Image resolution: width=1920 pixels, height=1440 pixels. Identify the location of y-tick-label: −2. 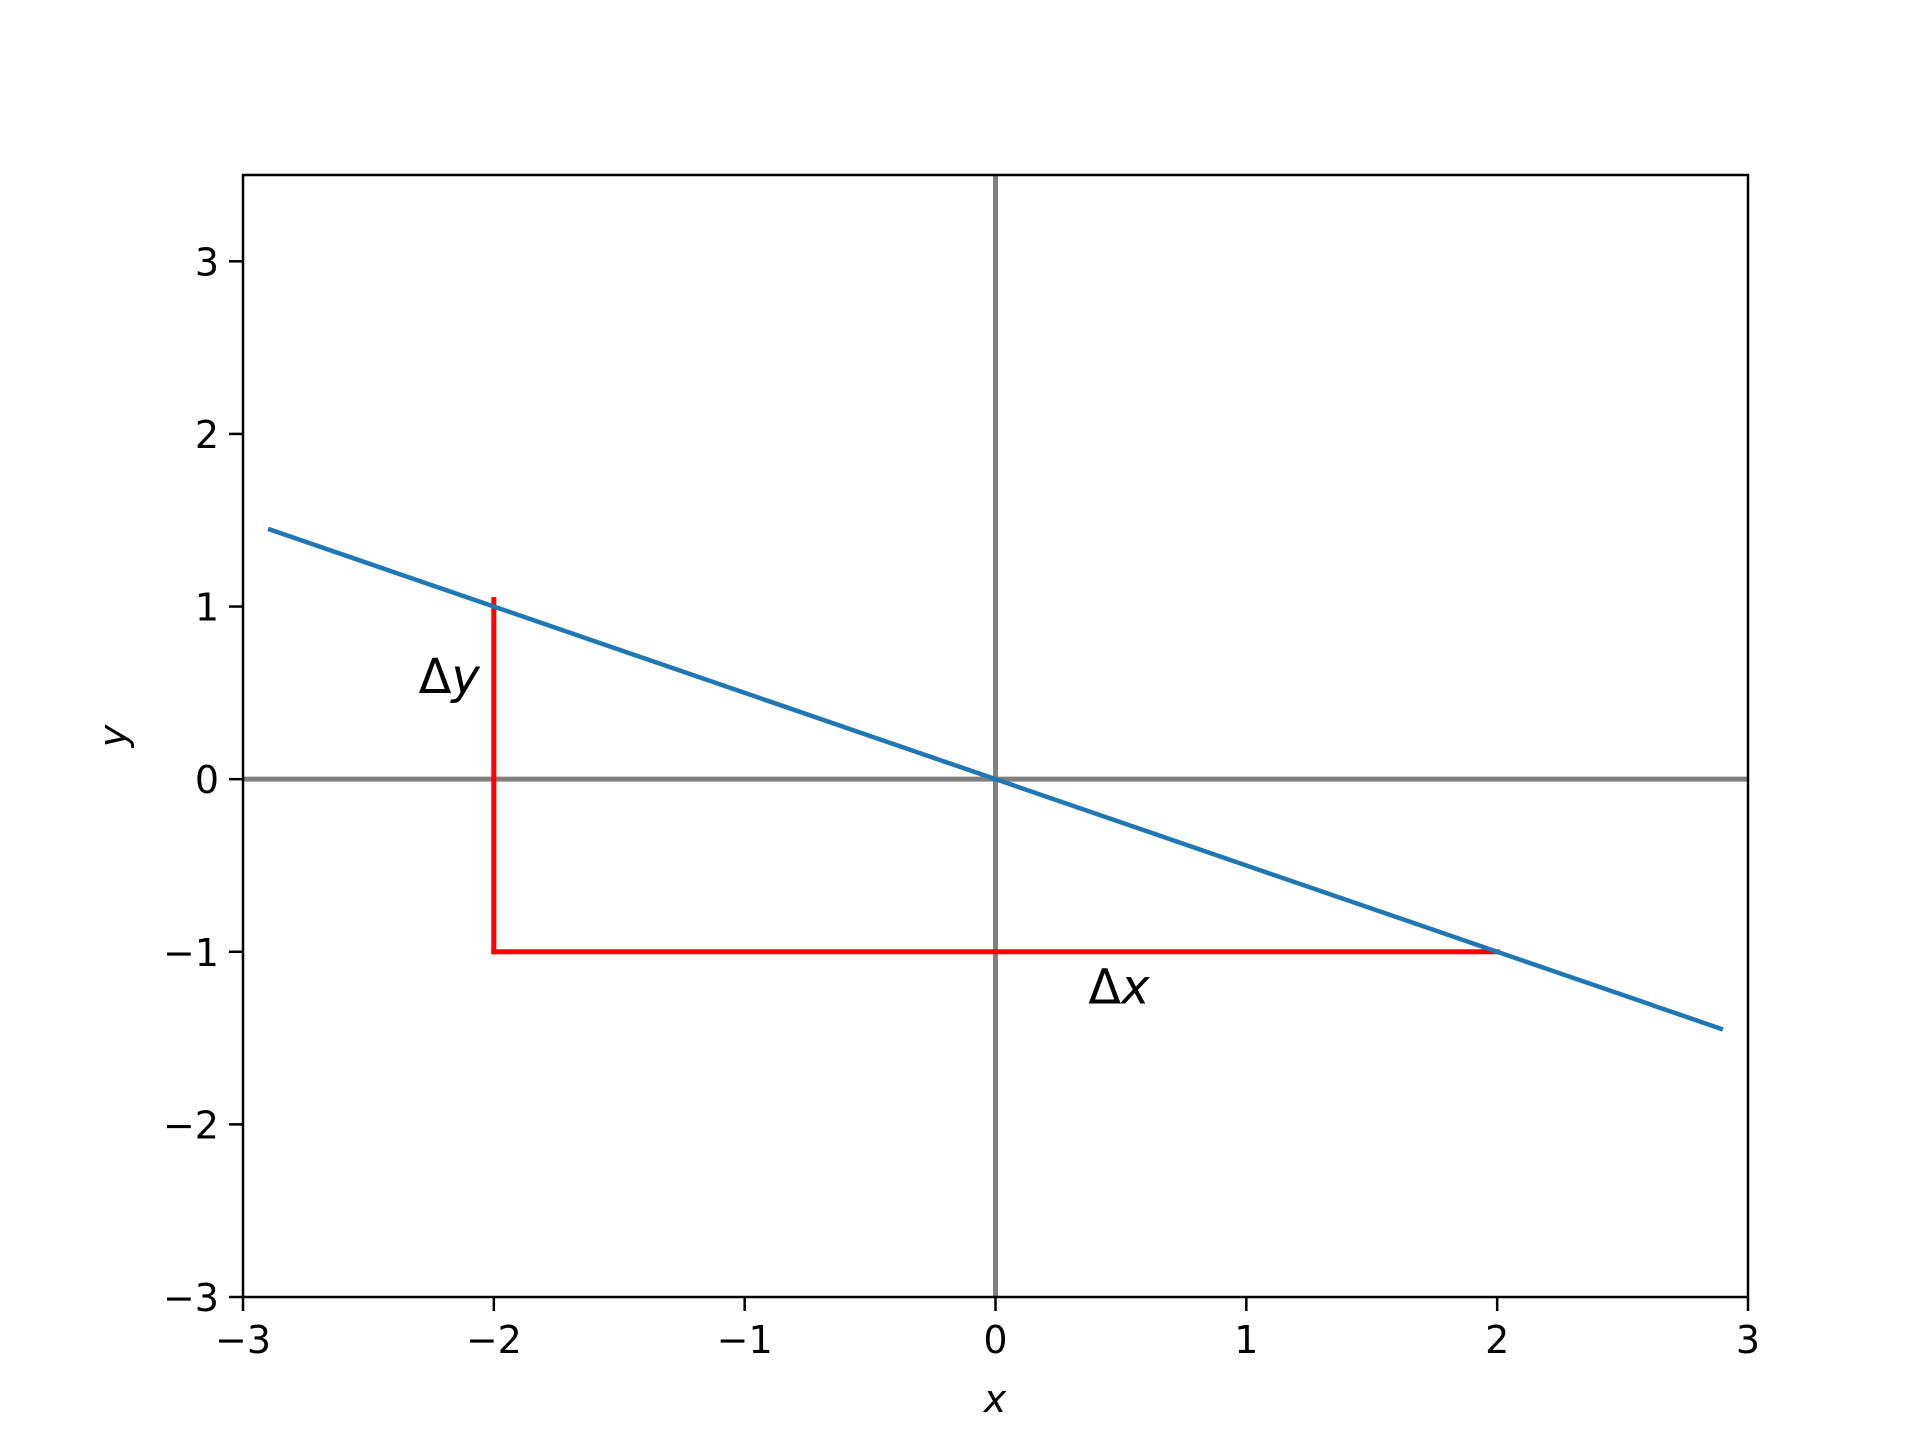
(191, 1125).